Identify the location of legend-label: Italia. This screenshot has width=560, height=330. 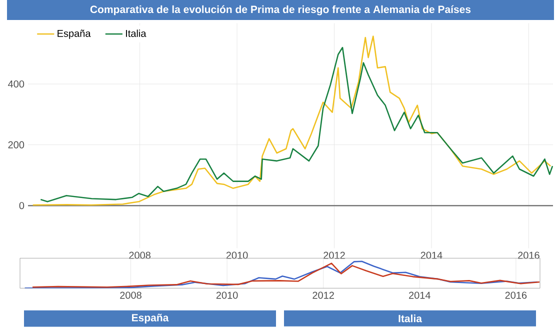
(136, 33).